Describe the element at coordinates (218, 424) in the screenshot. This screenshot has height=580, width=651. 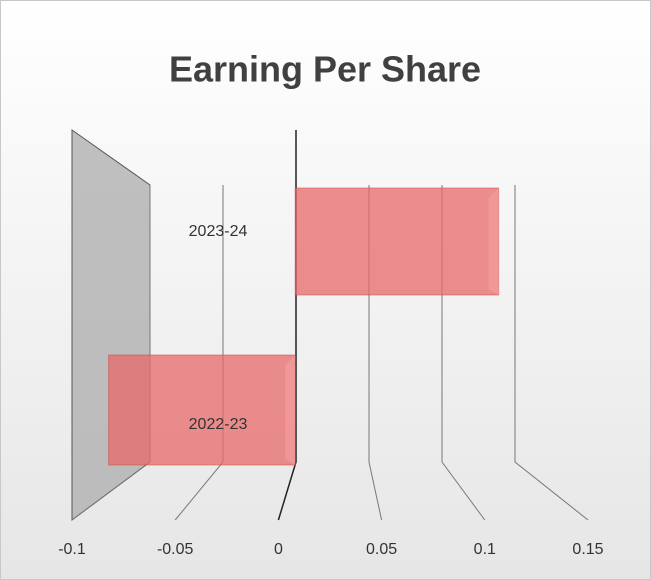
I see `y-tick-label: 2022-23` at that location.